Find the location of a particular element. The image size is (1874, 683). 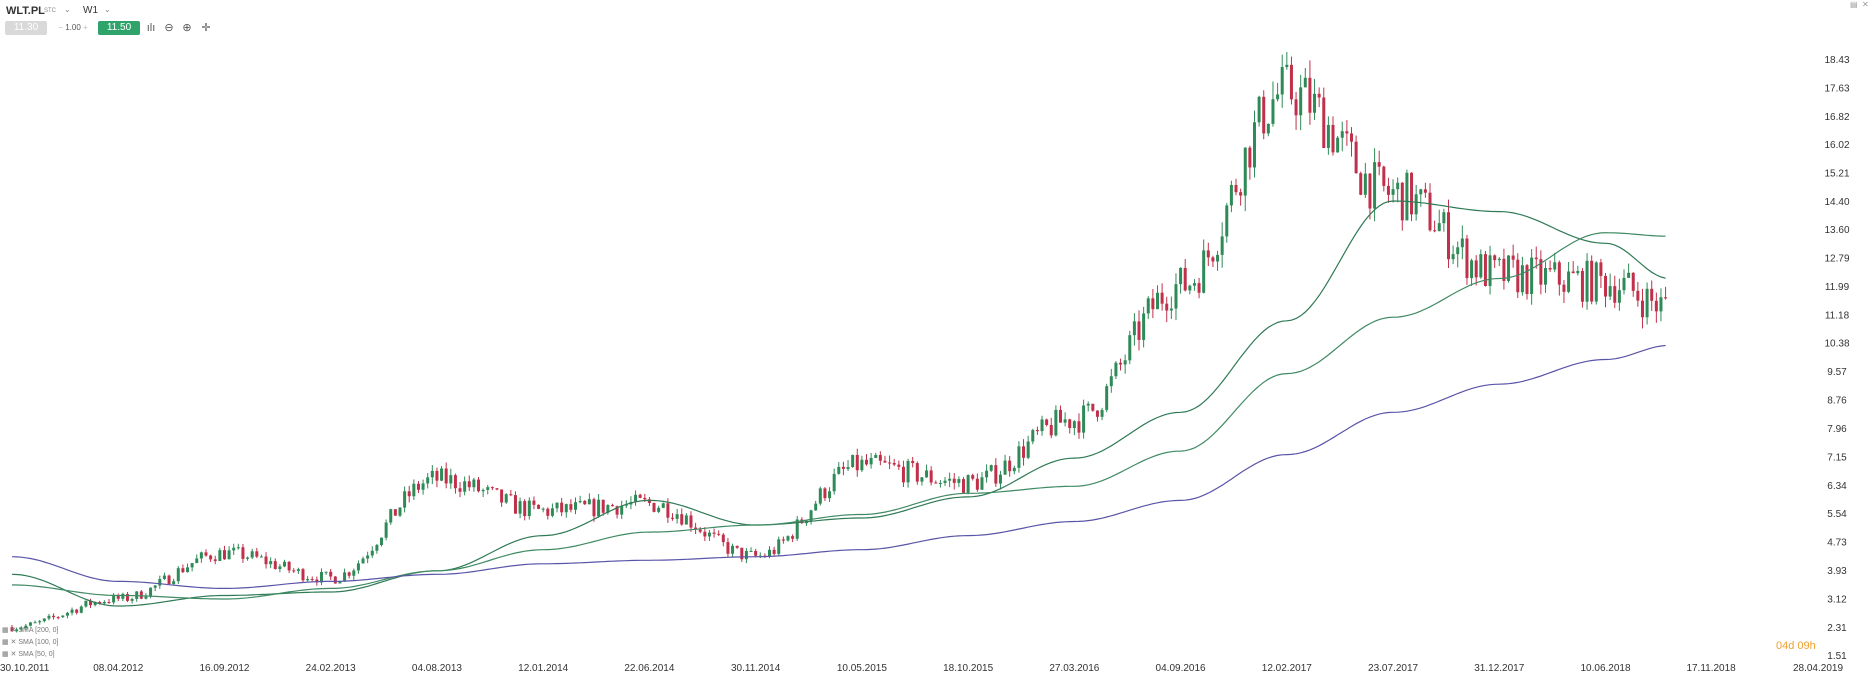

sell-button: 11.30 is located at coordinates (26, 28).